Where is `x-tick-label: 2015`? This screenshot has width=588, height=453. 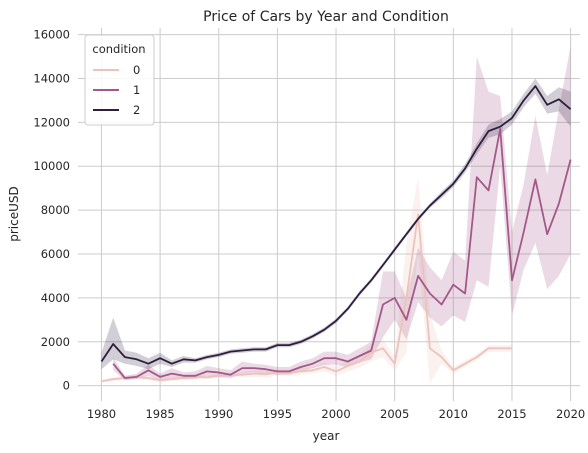 x-tick-label: 2015 is located at coordinates (511, 414).